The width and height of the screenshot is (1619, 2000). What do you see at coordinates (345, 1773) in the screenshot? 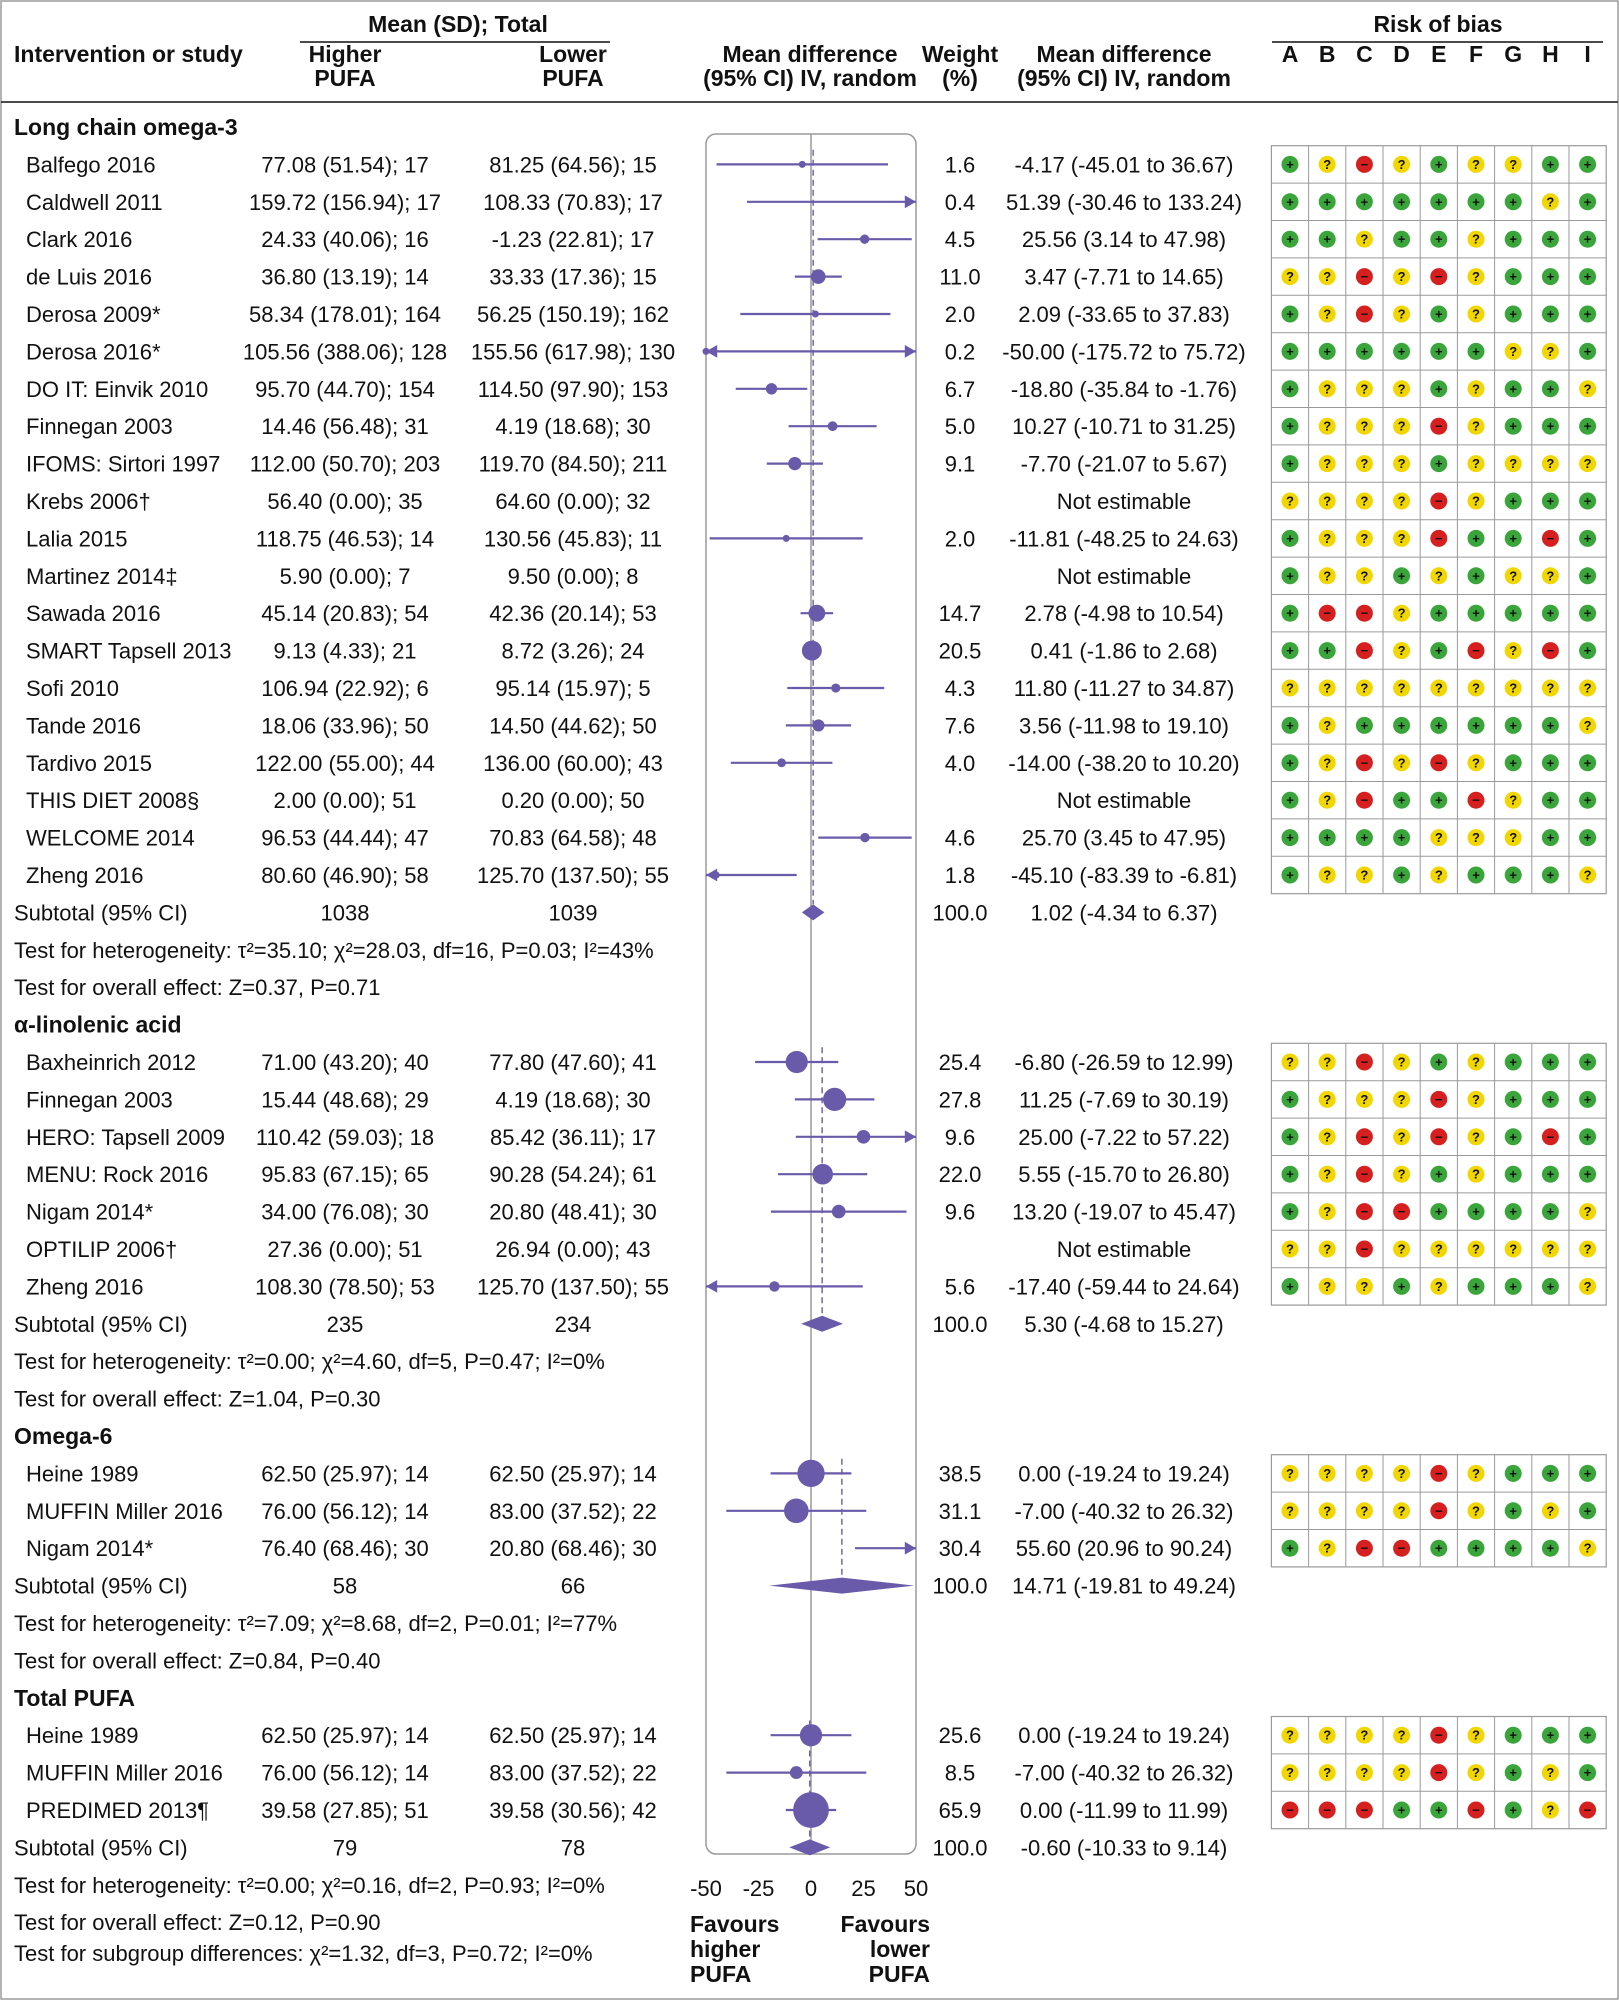
I see `higher-pufa-value: 76.00 (56.12); 14` at bounding box center [345, 1773].